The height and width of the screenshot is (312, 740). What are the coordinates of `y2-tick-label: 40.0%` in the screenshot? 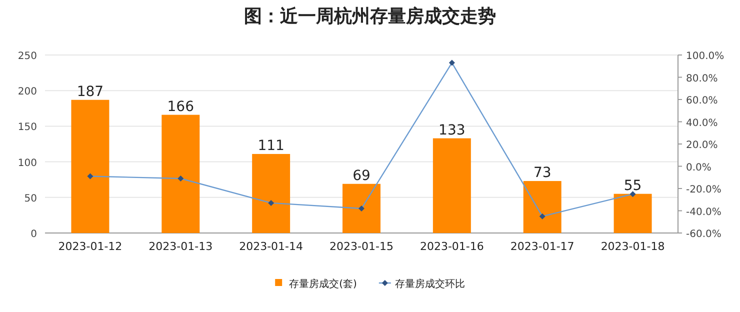 It's located at (702, 123).